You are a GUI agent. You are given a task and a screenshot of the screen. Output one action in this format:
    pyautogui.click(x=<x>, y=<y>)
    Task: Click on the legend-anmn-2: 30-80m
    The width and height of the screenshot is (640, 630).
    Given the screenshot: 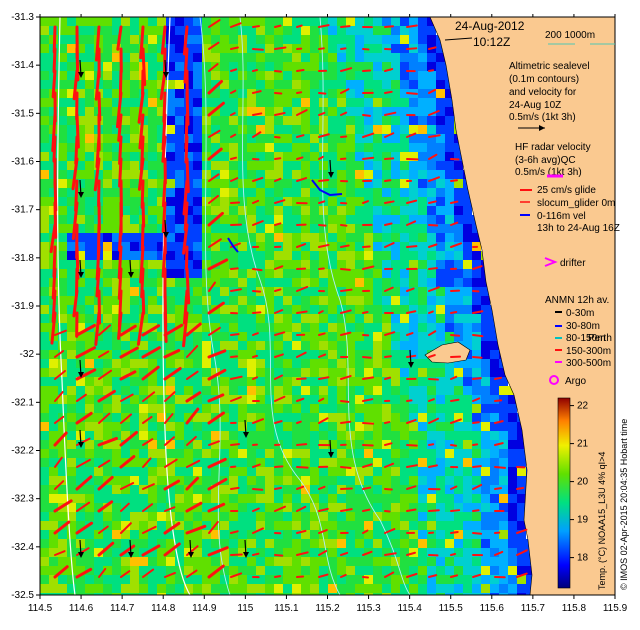 What is the action you would take?
    pyautogui.click(x=583, y=326)
    